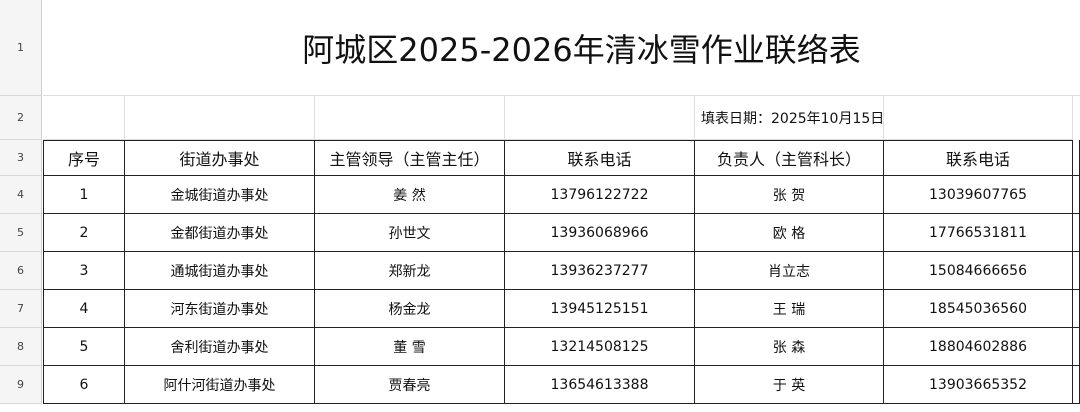 This screenshot has height=412, width=1080. Describe the element at coordinates (84, 195) in the screenshot. I see `table-cell: 1` at that location.